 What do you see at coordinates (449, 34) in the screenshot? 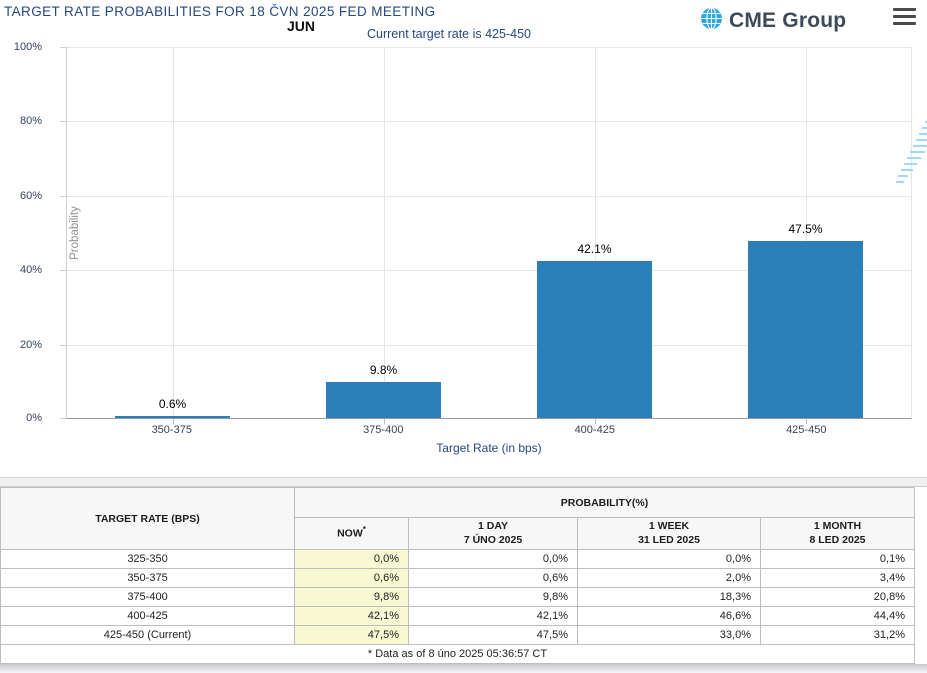
I see `current-target-rate-label: Current target rate is 425-450` at bounding box center [449, 34].